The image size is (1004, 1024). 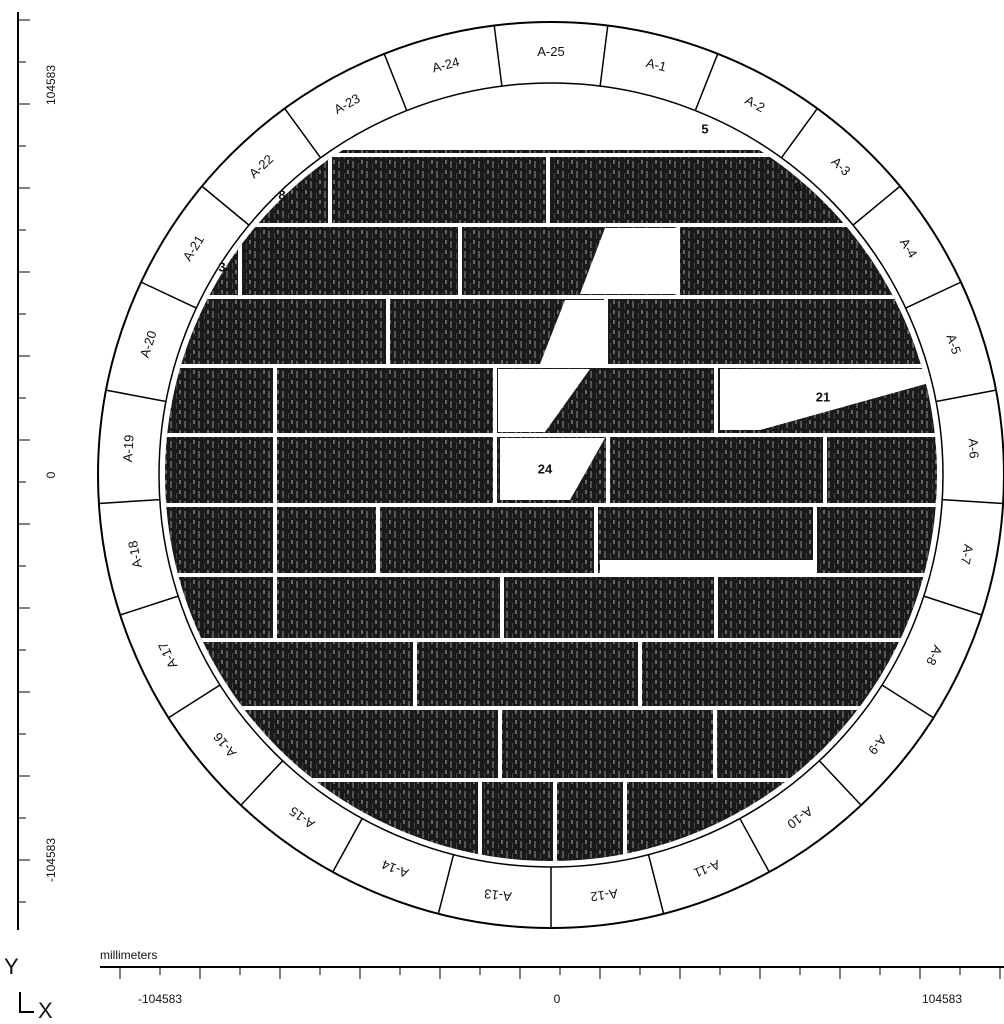 What do you see at coordinates (51, 85) in the screenshot?
I see `y-tick-label: 104583` at bounding box center [51, 85].